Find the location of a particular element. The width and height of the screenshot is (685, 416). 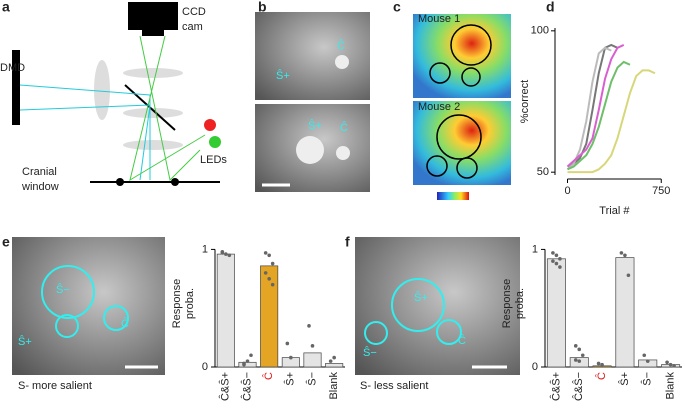

y-tick-label: 50 is located at coordinates (543, 172).